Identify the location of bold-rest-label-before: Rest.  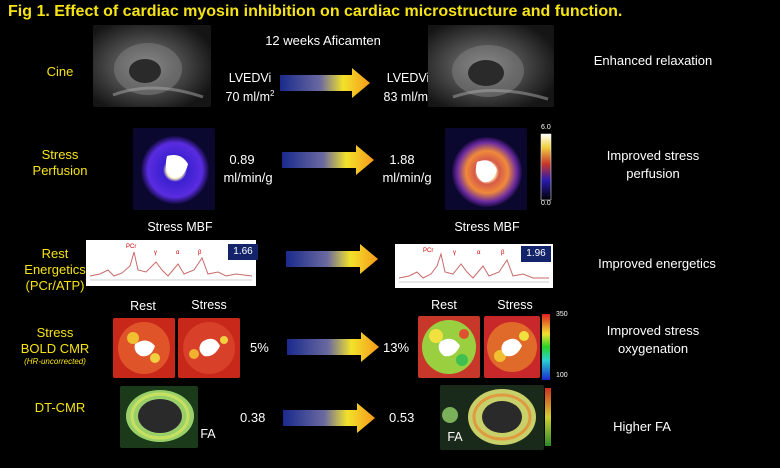
(143, 306).